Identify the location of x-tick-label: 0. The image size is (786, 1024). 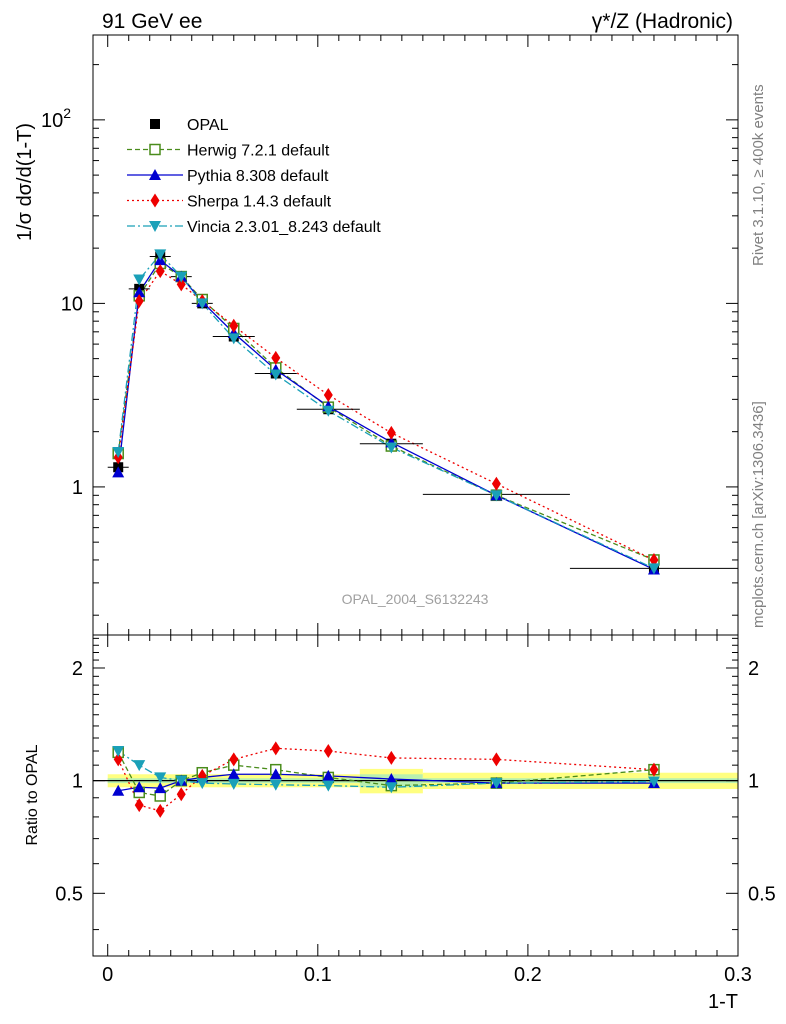
(107, 975).